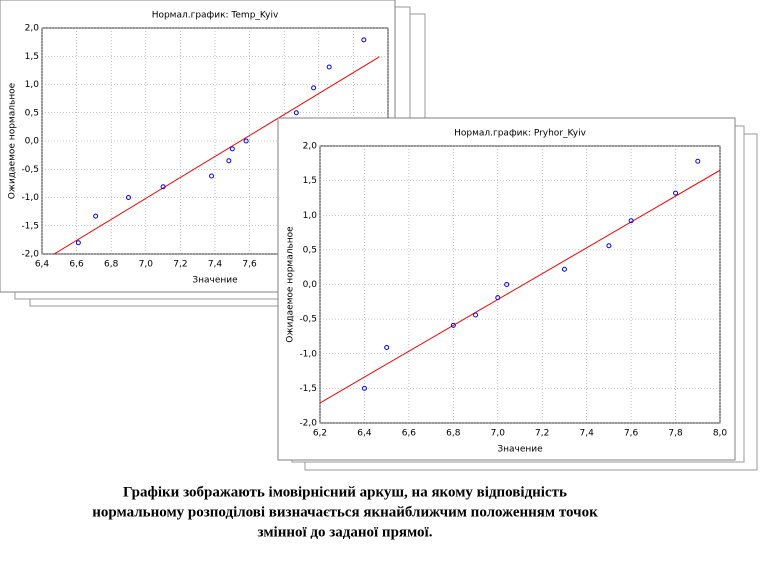 The width and height of the screenshot is (762, 572). What do you see at coordinates (720, 434) in the screenshot?
I see `x-tick-label: 8,0` at bounding box center [720, 434].